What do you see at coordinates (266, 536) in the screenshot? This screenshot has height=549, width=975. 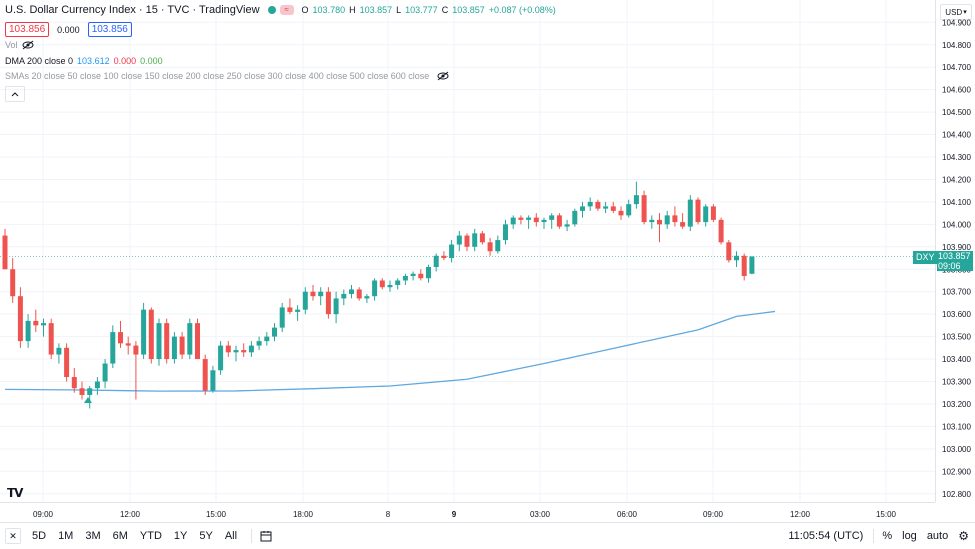 I see `calendar-goto-icon` at bounding box center [266, 536].